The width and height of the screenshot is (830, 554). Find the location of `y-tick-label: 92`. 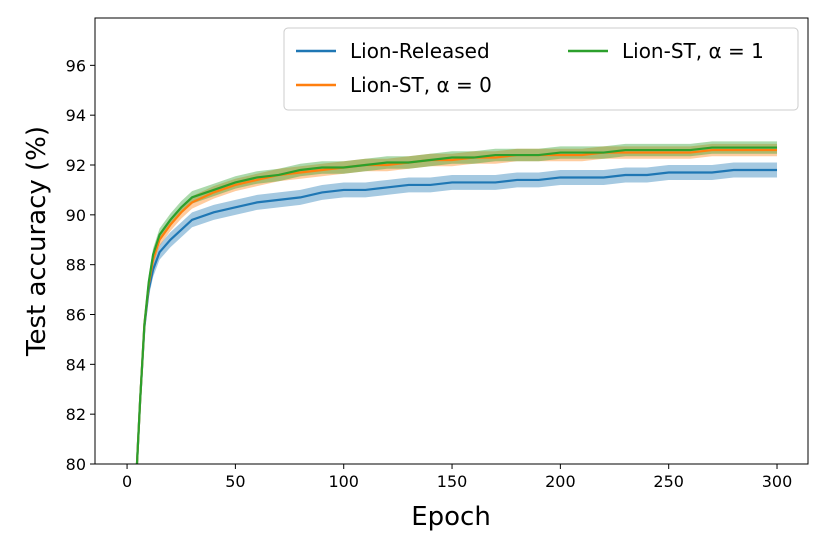

y-tick-label: 92 is located at coordinates (76, 165).